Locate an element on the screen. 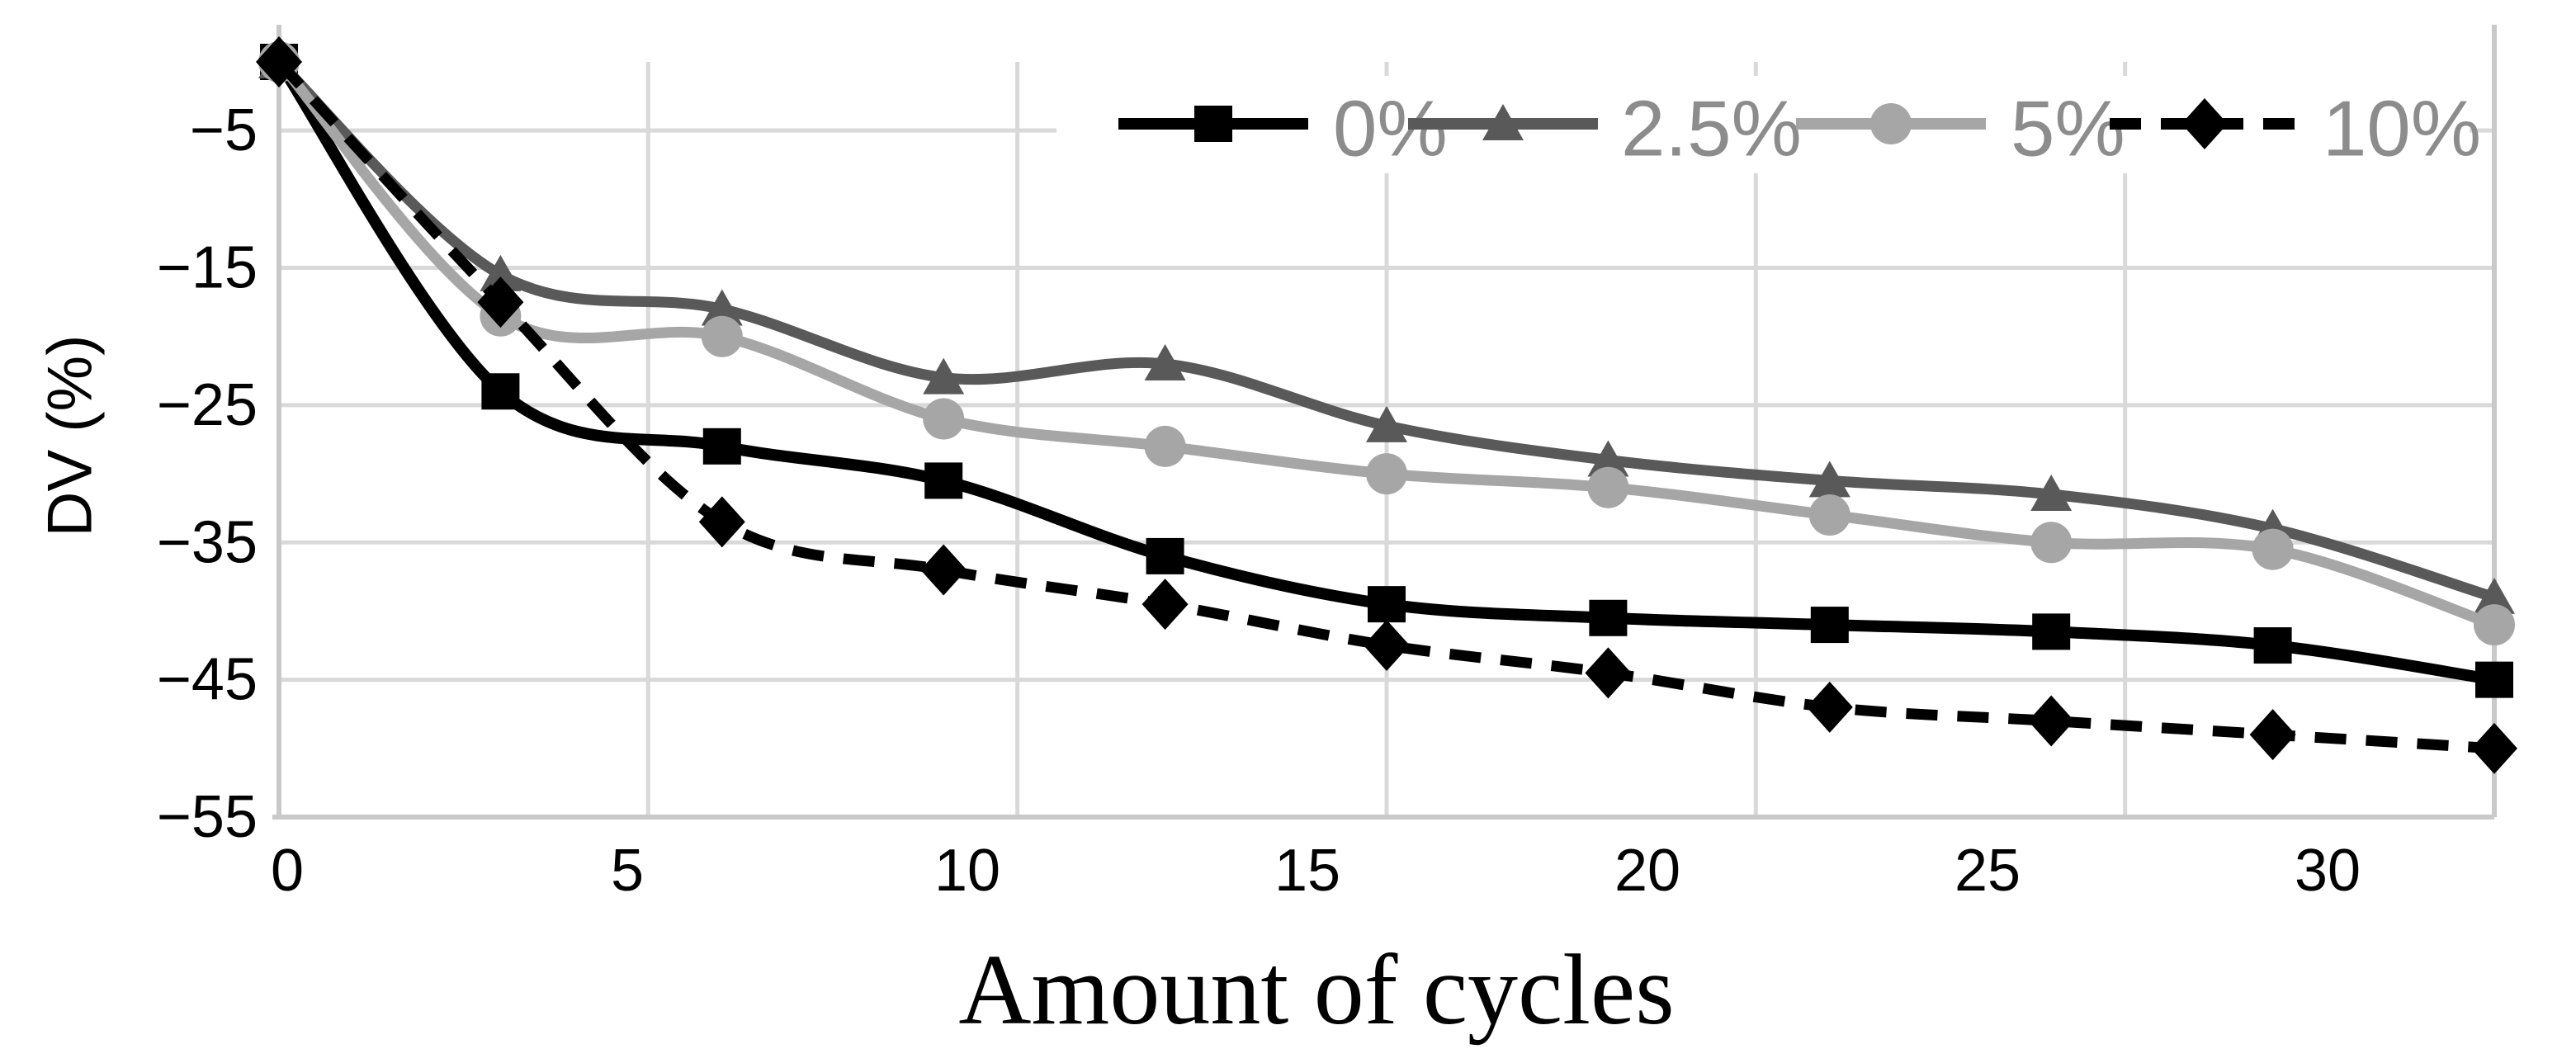 This screenshot has width=2576, height=1063. legend-label: 5% is located at coordinates (2068, 129).